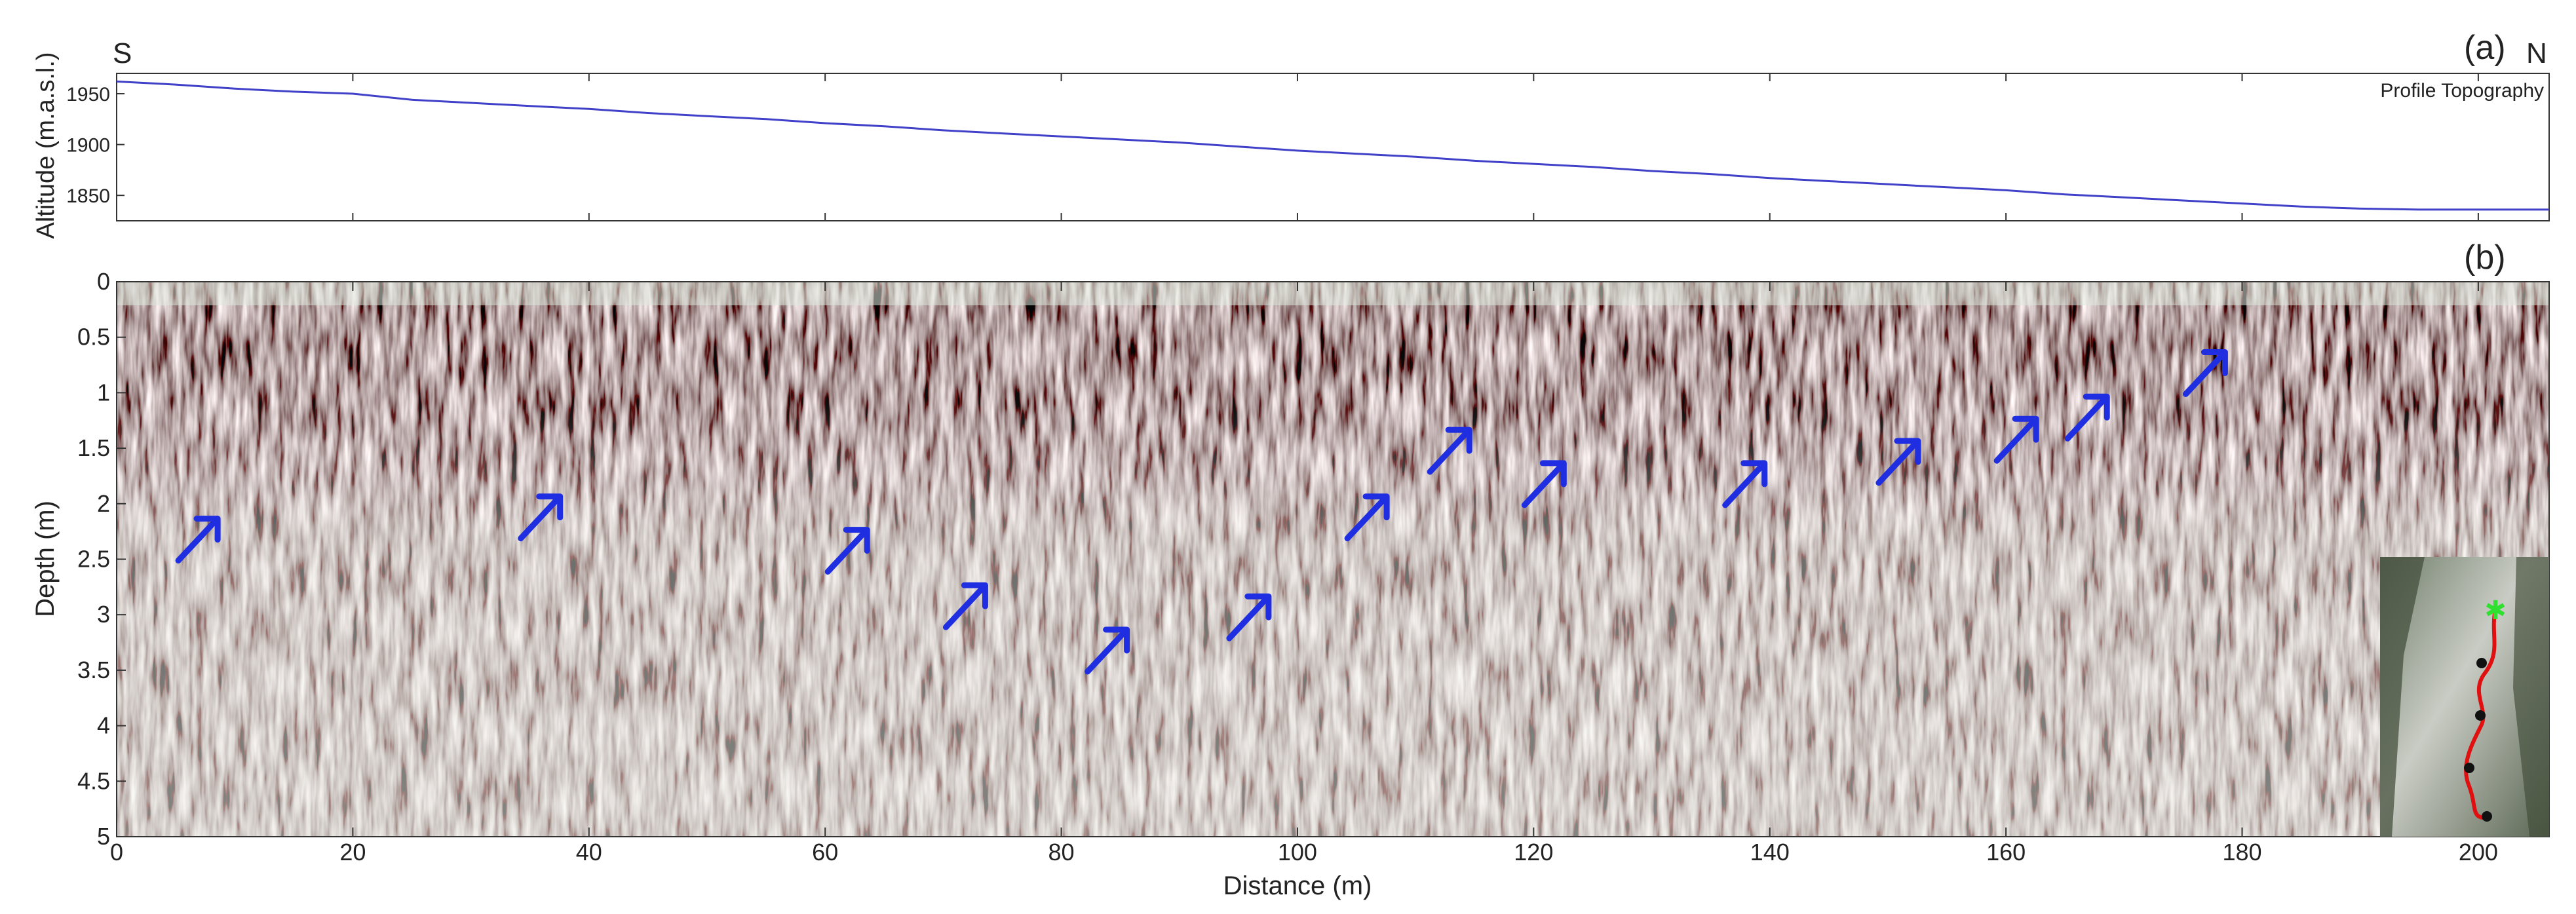 This screenshot has height=914, width=2576. Describe the element at coordinates (2536, 53) in the screenshot. I see `direction-north-label: N` at that location.